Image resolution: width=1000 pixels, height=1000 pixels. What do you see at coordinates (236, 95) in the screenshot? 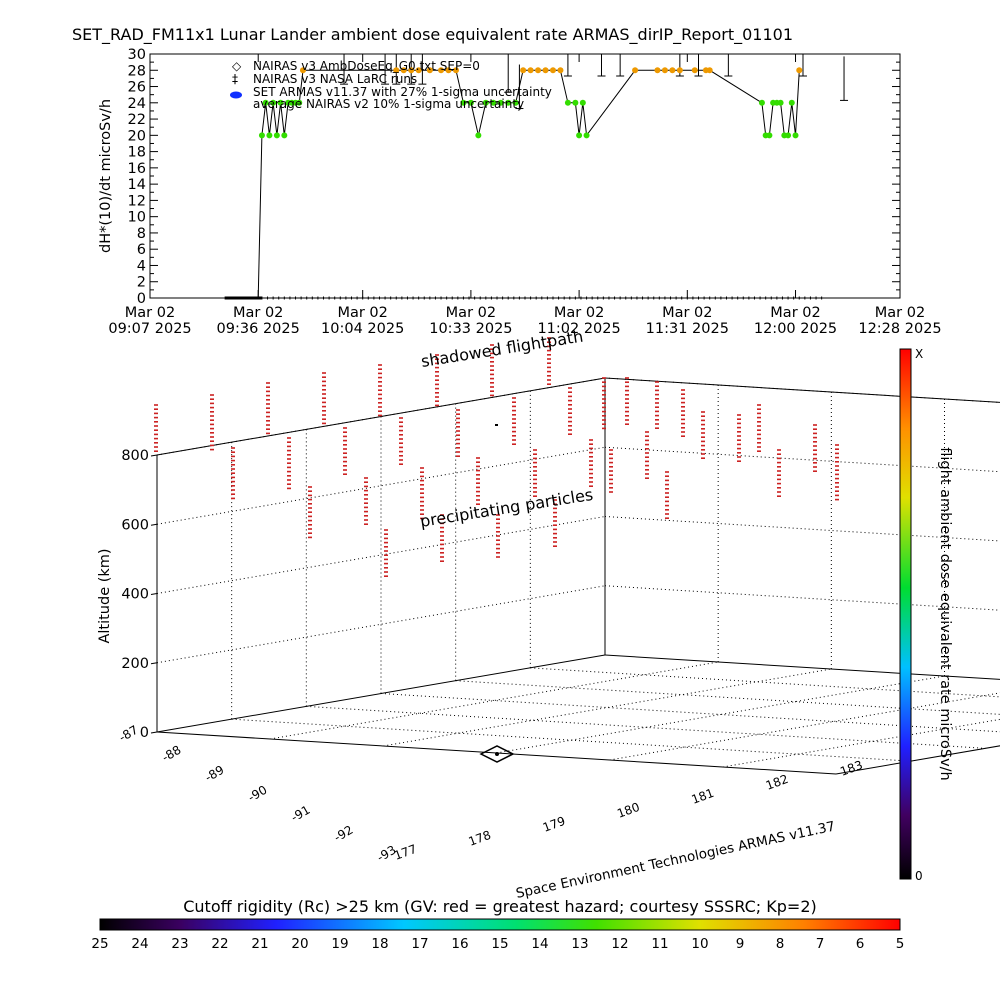
I see `legend-marker-blue` at bounding box center [236, 95].